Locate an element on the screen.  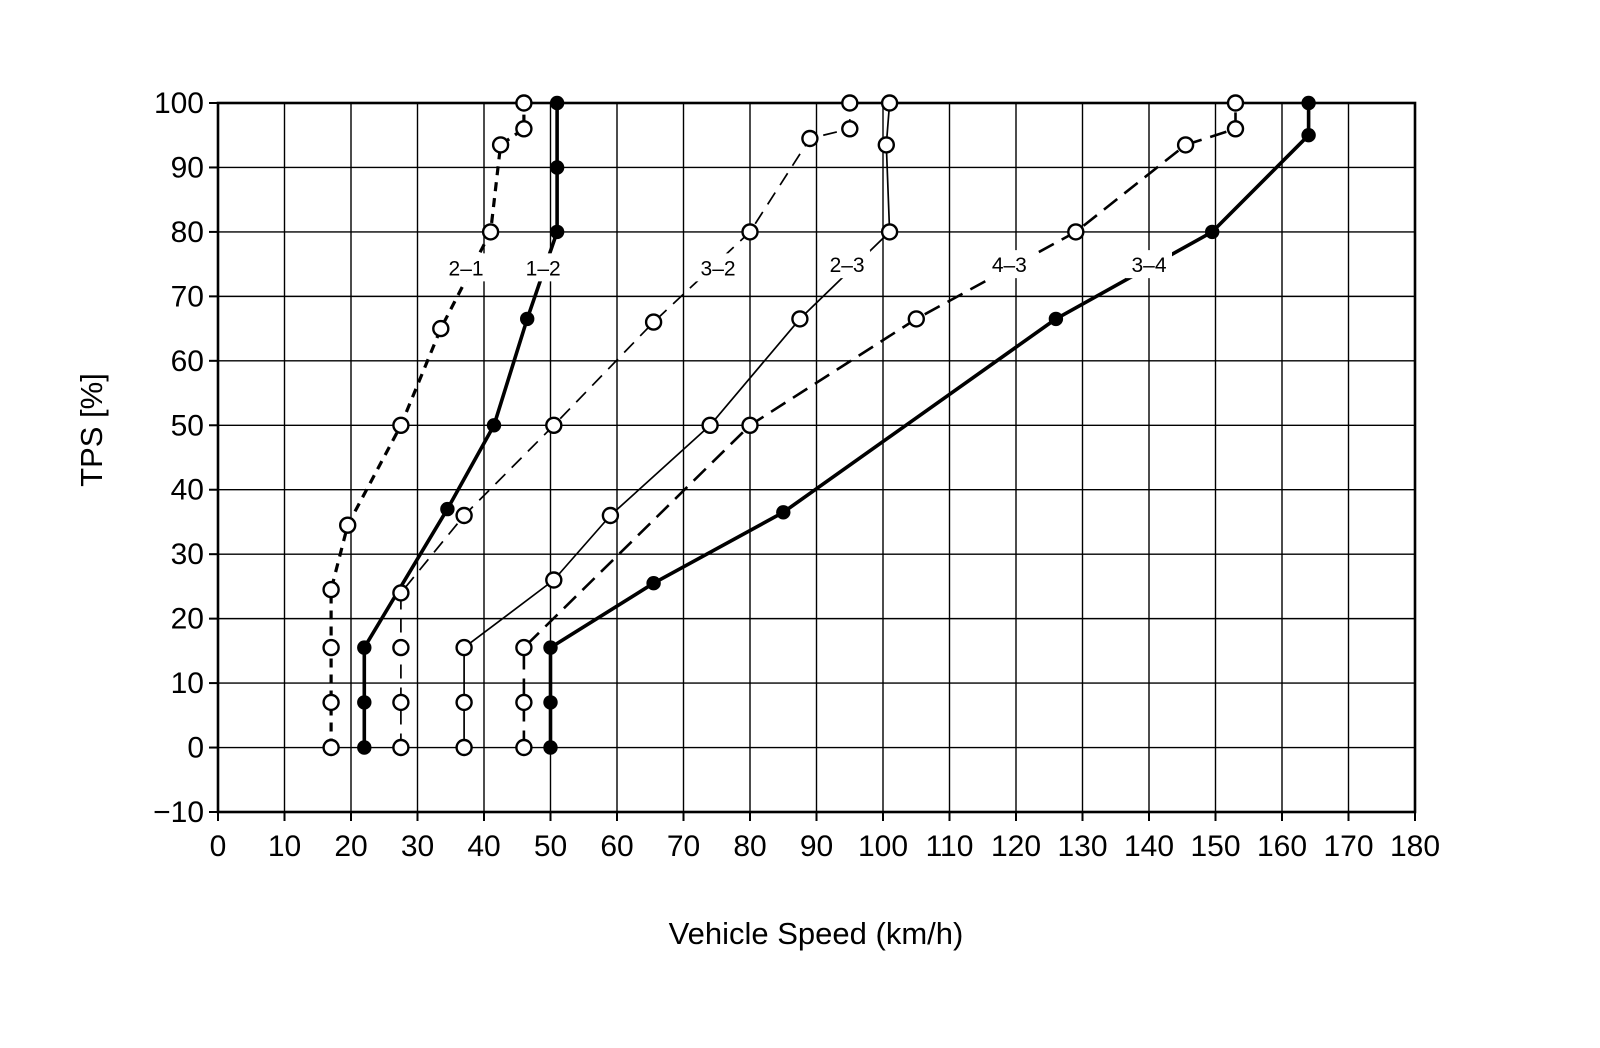
series-2-1-markers is located at coordinates (427, 425).